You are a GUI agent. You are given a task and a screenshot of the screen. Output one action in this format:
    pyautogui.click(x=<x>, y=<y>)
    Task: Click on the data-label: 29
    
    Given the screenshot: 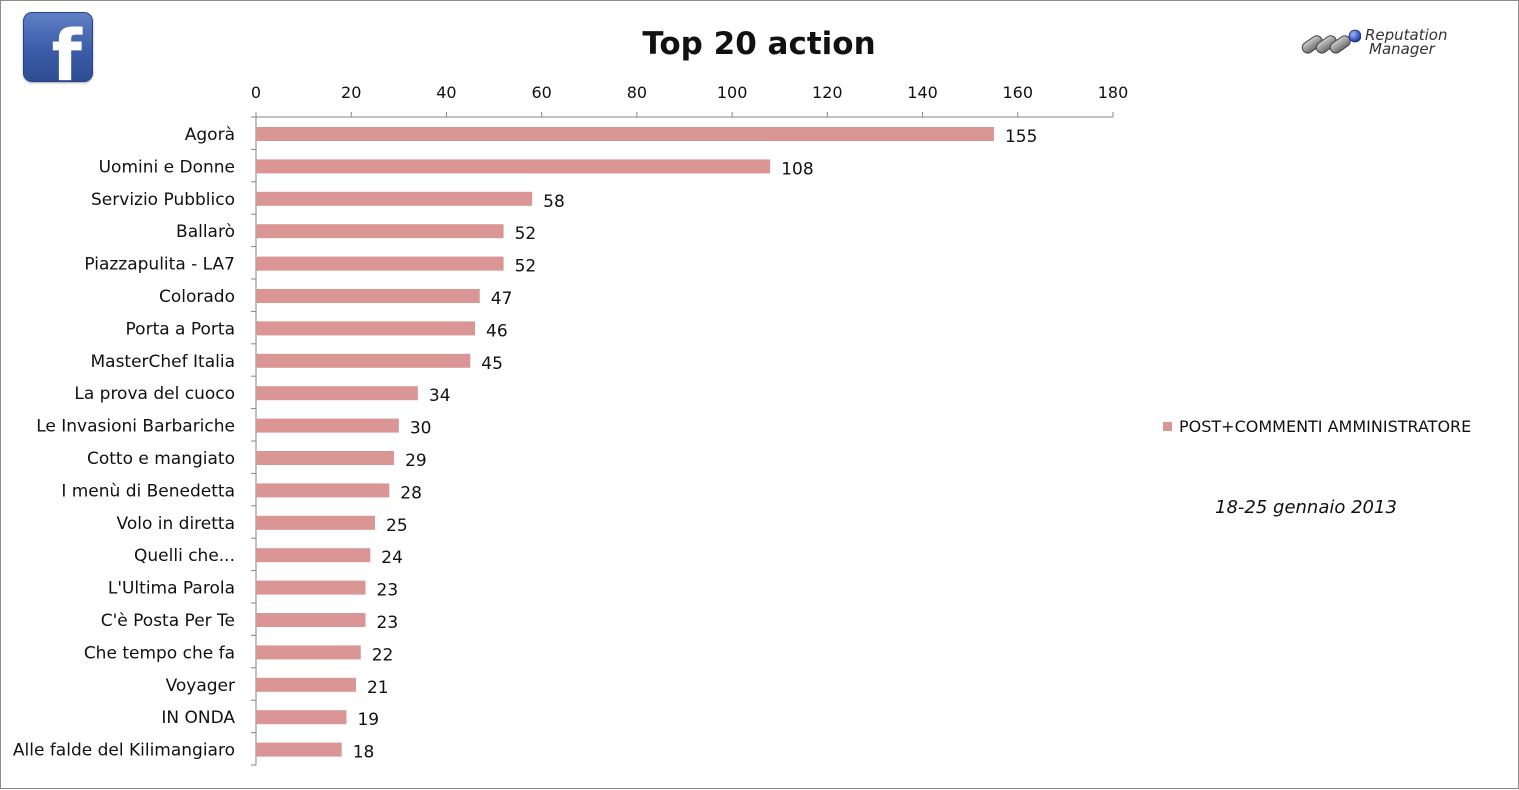 What is the action you would take?
    pyautogui.click(x=416, y=461)
    